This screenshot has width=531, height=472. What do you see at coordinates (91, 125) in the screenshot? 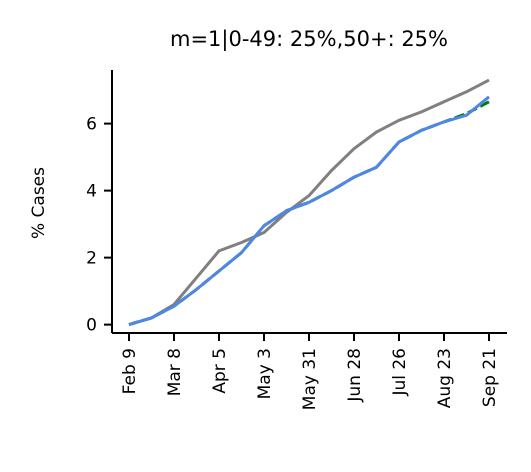
I see `y-tick-label: 6` at bounding box center [91, 125].